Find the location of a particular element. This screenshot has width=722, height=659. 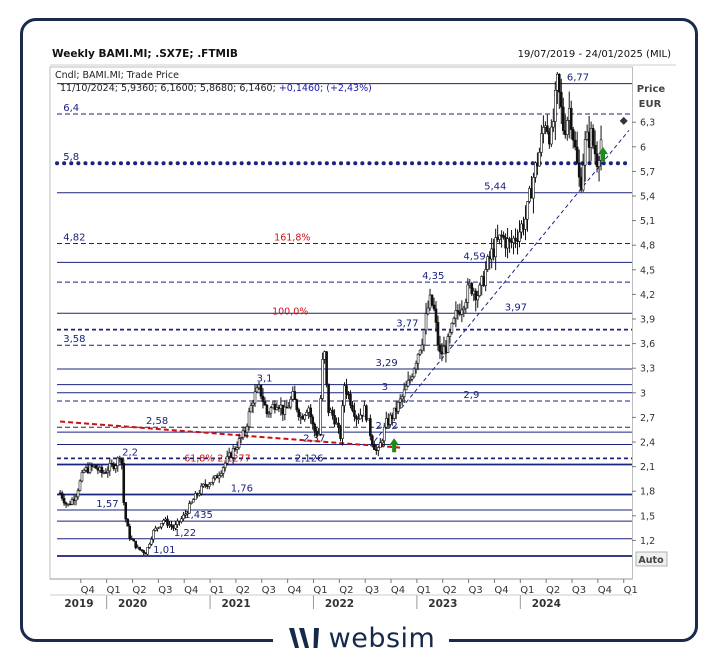

level-label-3,1: 3,1 is located at coordinates (265, 379).